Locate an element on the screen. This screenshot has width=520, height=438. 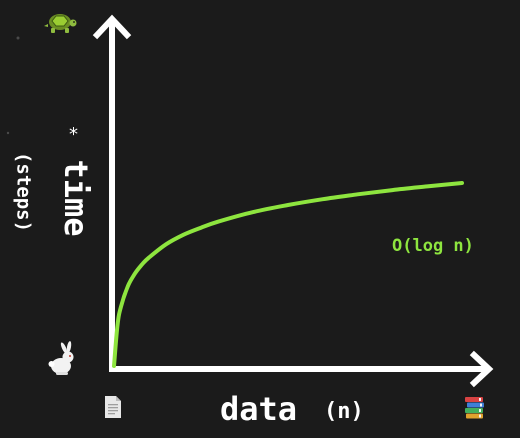
page-icon is located at coordinates (113, 407).